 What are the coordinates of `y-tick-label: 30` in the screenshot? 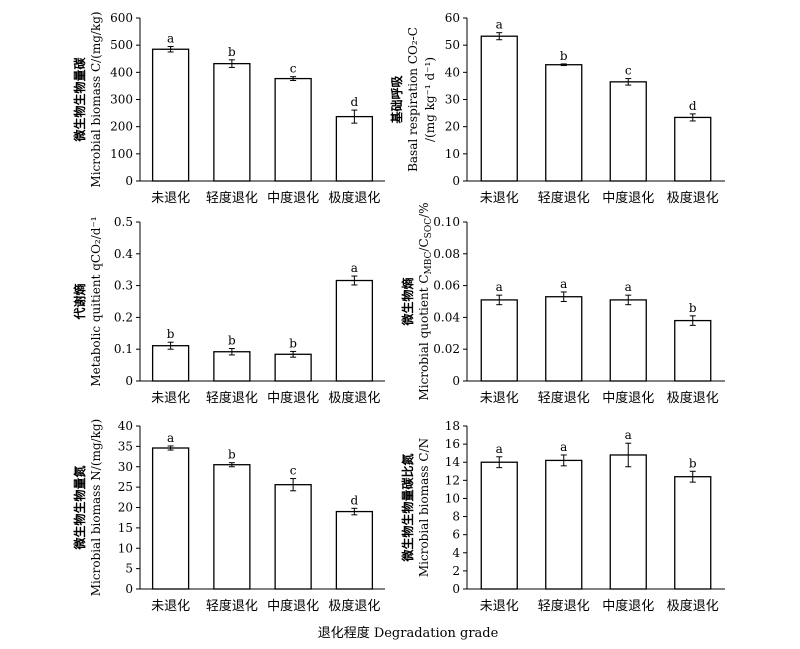 It's located at (452, 100).